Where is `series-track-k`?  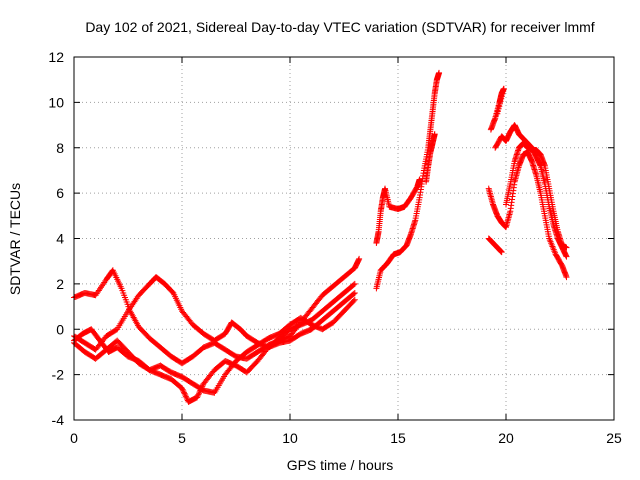
series-track-k is located at coordinates (531, 191).